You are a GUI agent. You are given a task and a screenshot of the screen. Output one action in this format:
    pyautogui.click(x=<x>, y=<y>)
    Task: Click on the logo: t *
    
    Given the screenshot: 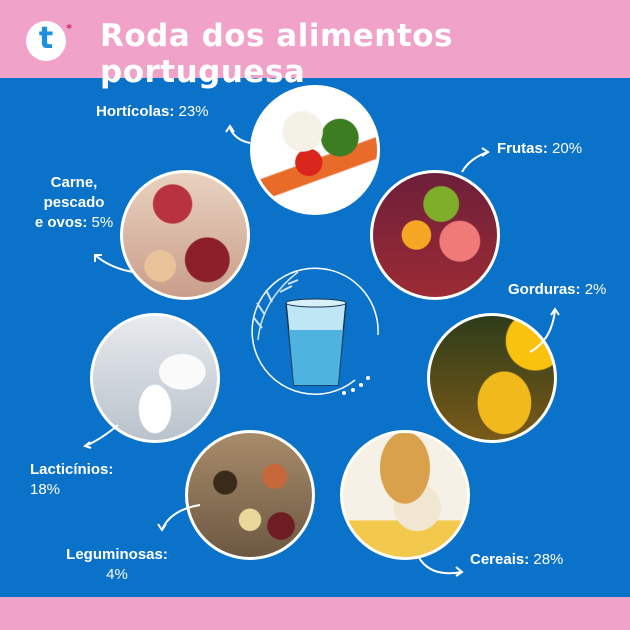 What is the action you would take?
    pyautogui.click(x=49, y=41)
    